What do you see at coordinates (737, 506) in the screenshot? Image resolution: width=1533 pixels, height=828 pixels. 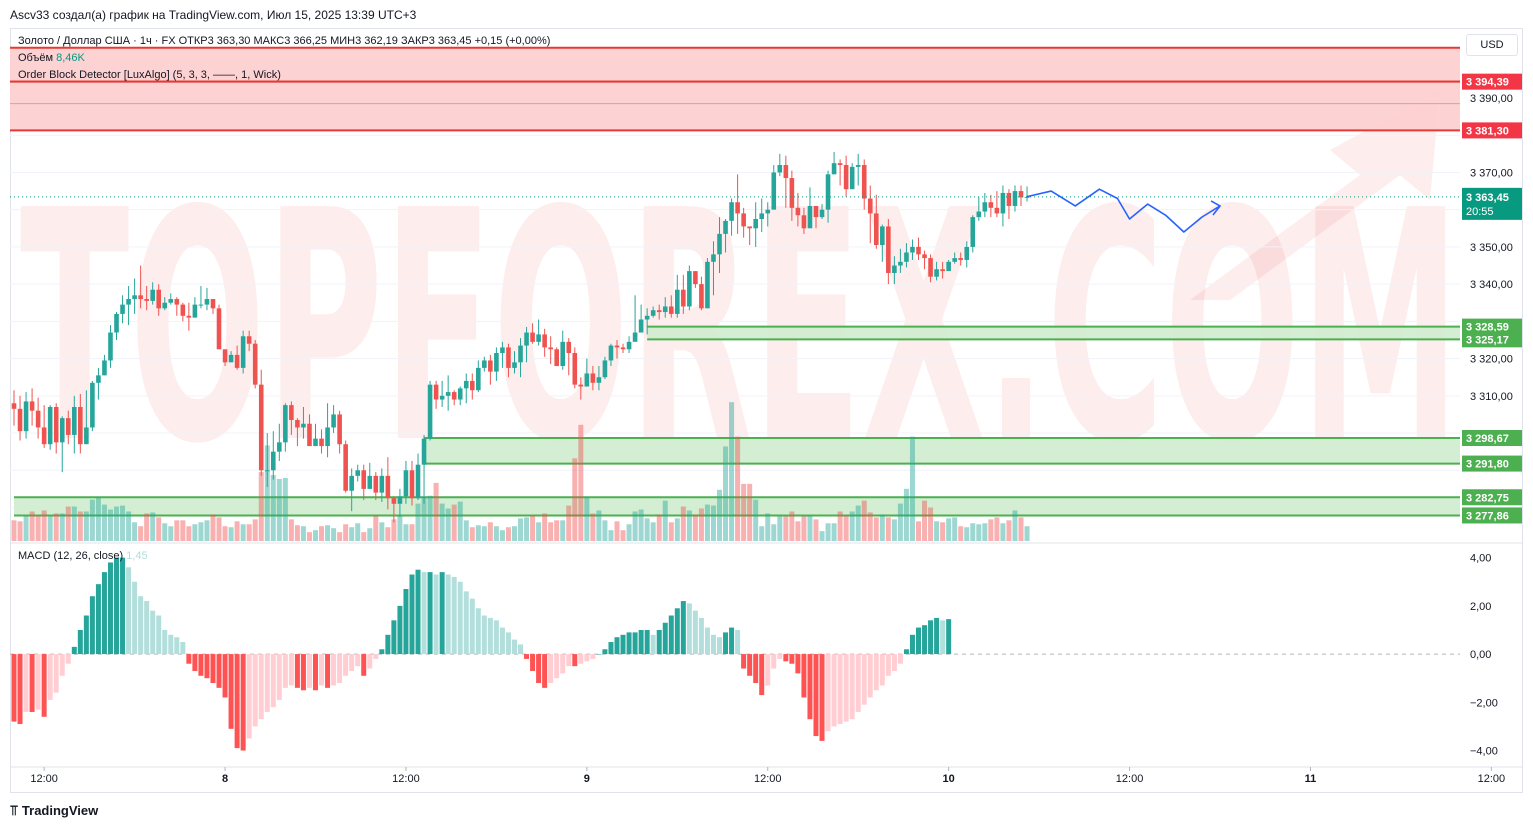 I see `bullish-order-block` at bounding box center [737, 506].